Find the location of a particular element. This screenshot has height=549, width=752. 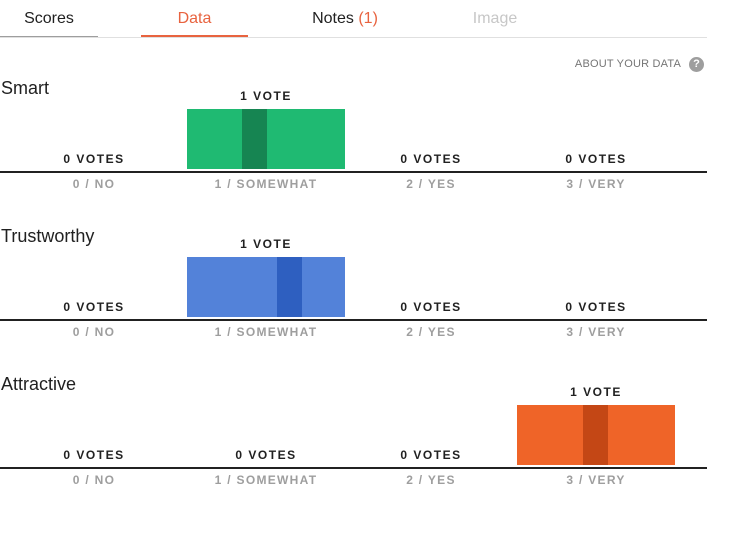

chart-title: Attractive is located at coordinates (39, 384).